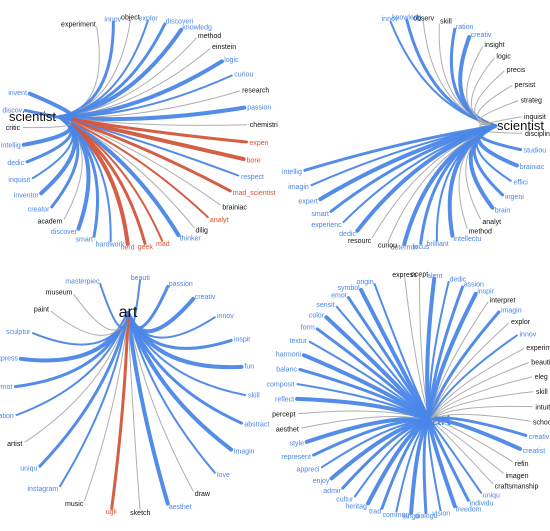 This screenshot has width=550, height=531. I want to click on word-label: symbol, so click(349, 288).